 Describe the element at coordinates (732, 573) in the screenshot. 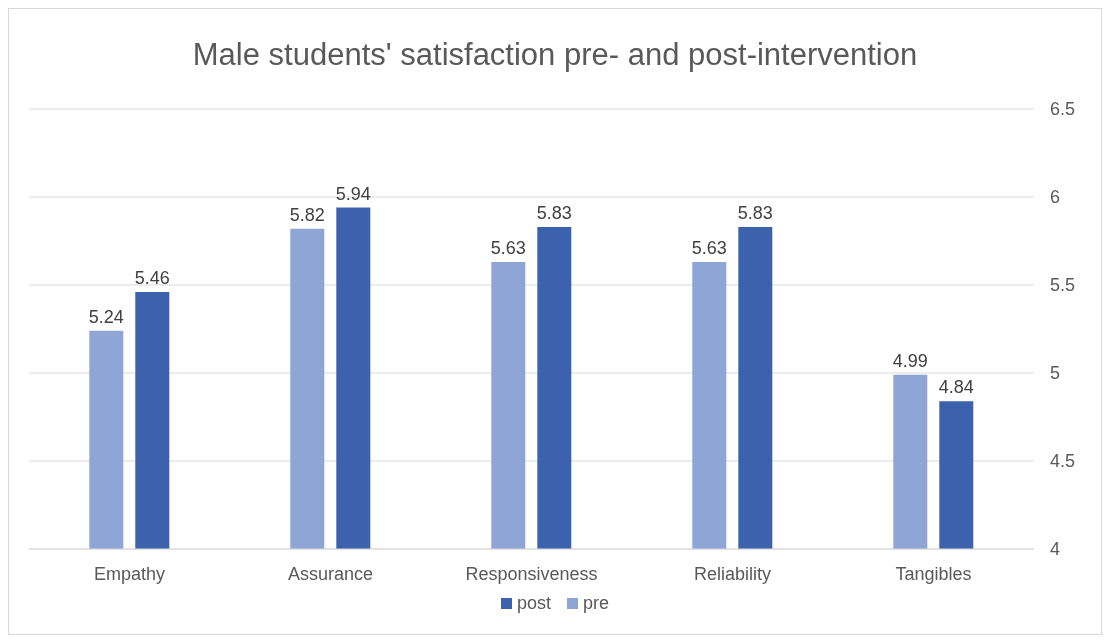

I see `x-tick-label: Reliability` at that location.